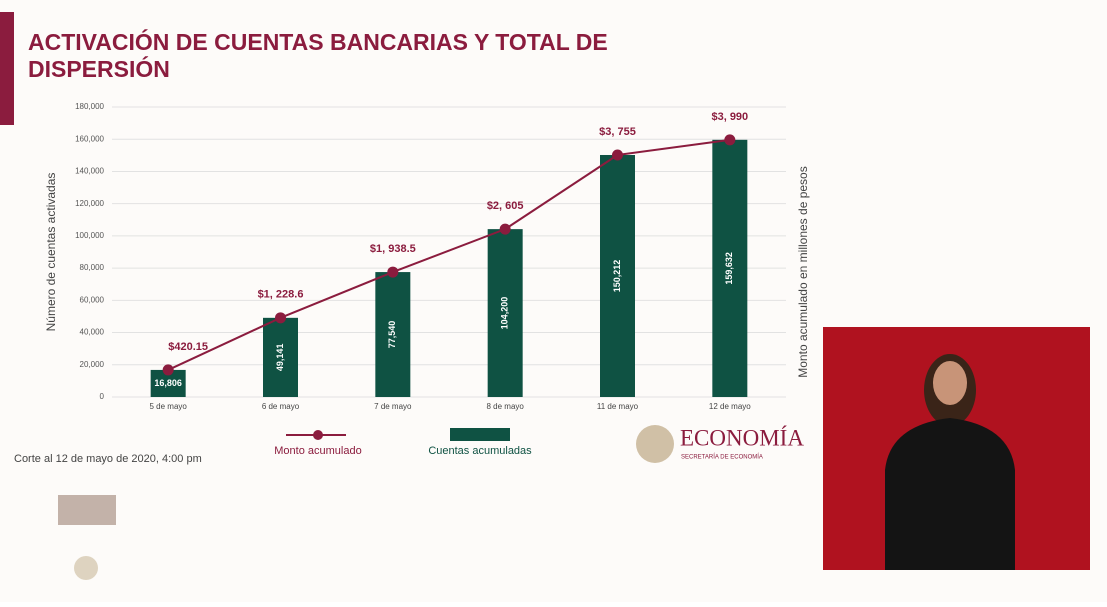 Image resolution: width=1107 pixels, height=607 pixels. Describe the element at coordinates (87, 510) in the screenshot. I see `logo-shape` at that location.